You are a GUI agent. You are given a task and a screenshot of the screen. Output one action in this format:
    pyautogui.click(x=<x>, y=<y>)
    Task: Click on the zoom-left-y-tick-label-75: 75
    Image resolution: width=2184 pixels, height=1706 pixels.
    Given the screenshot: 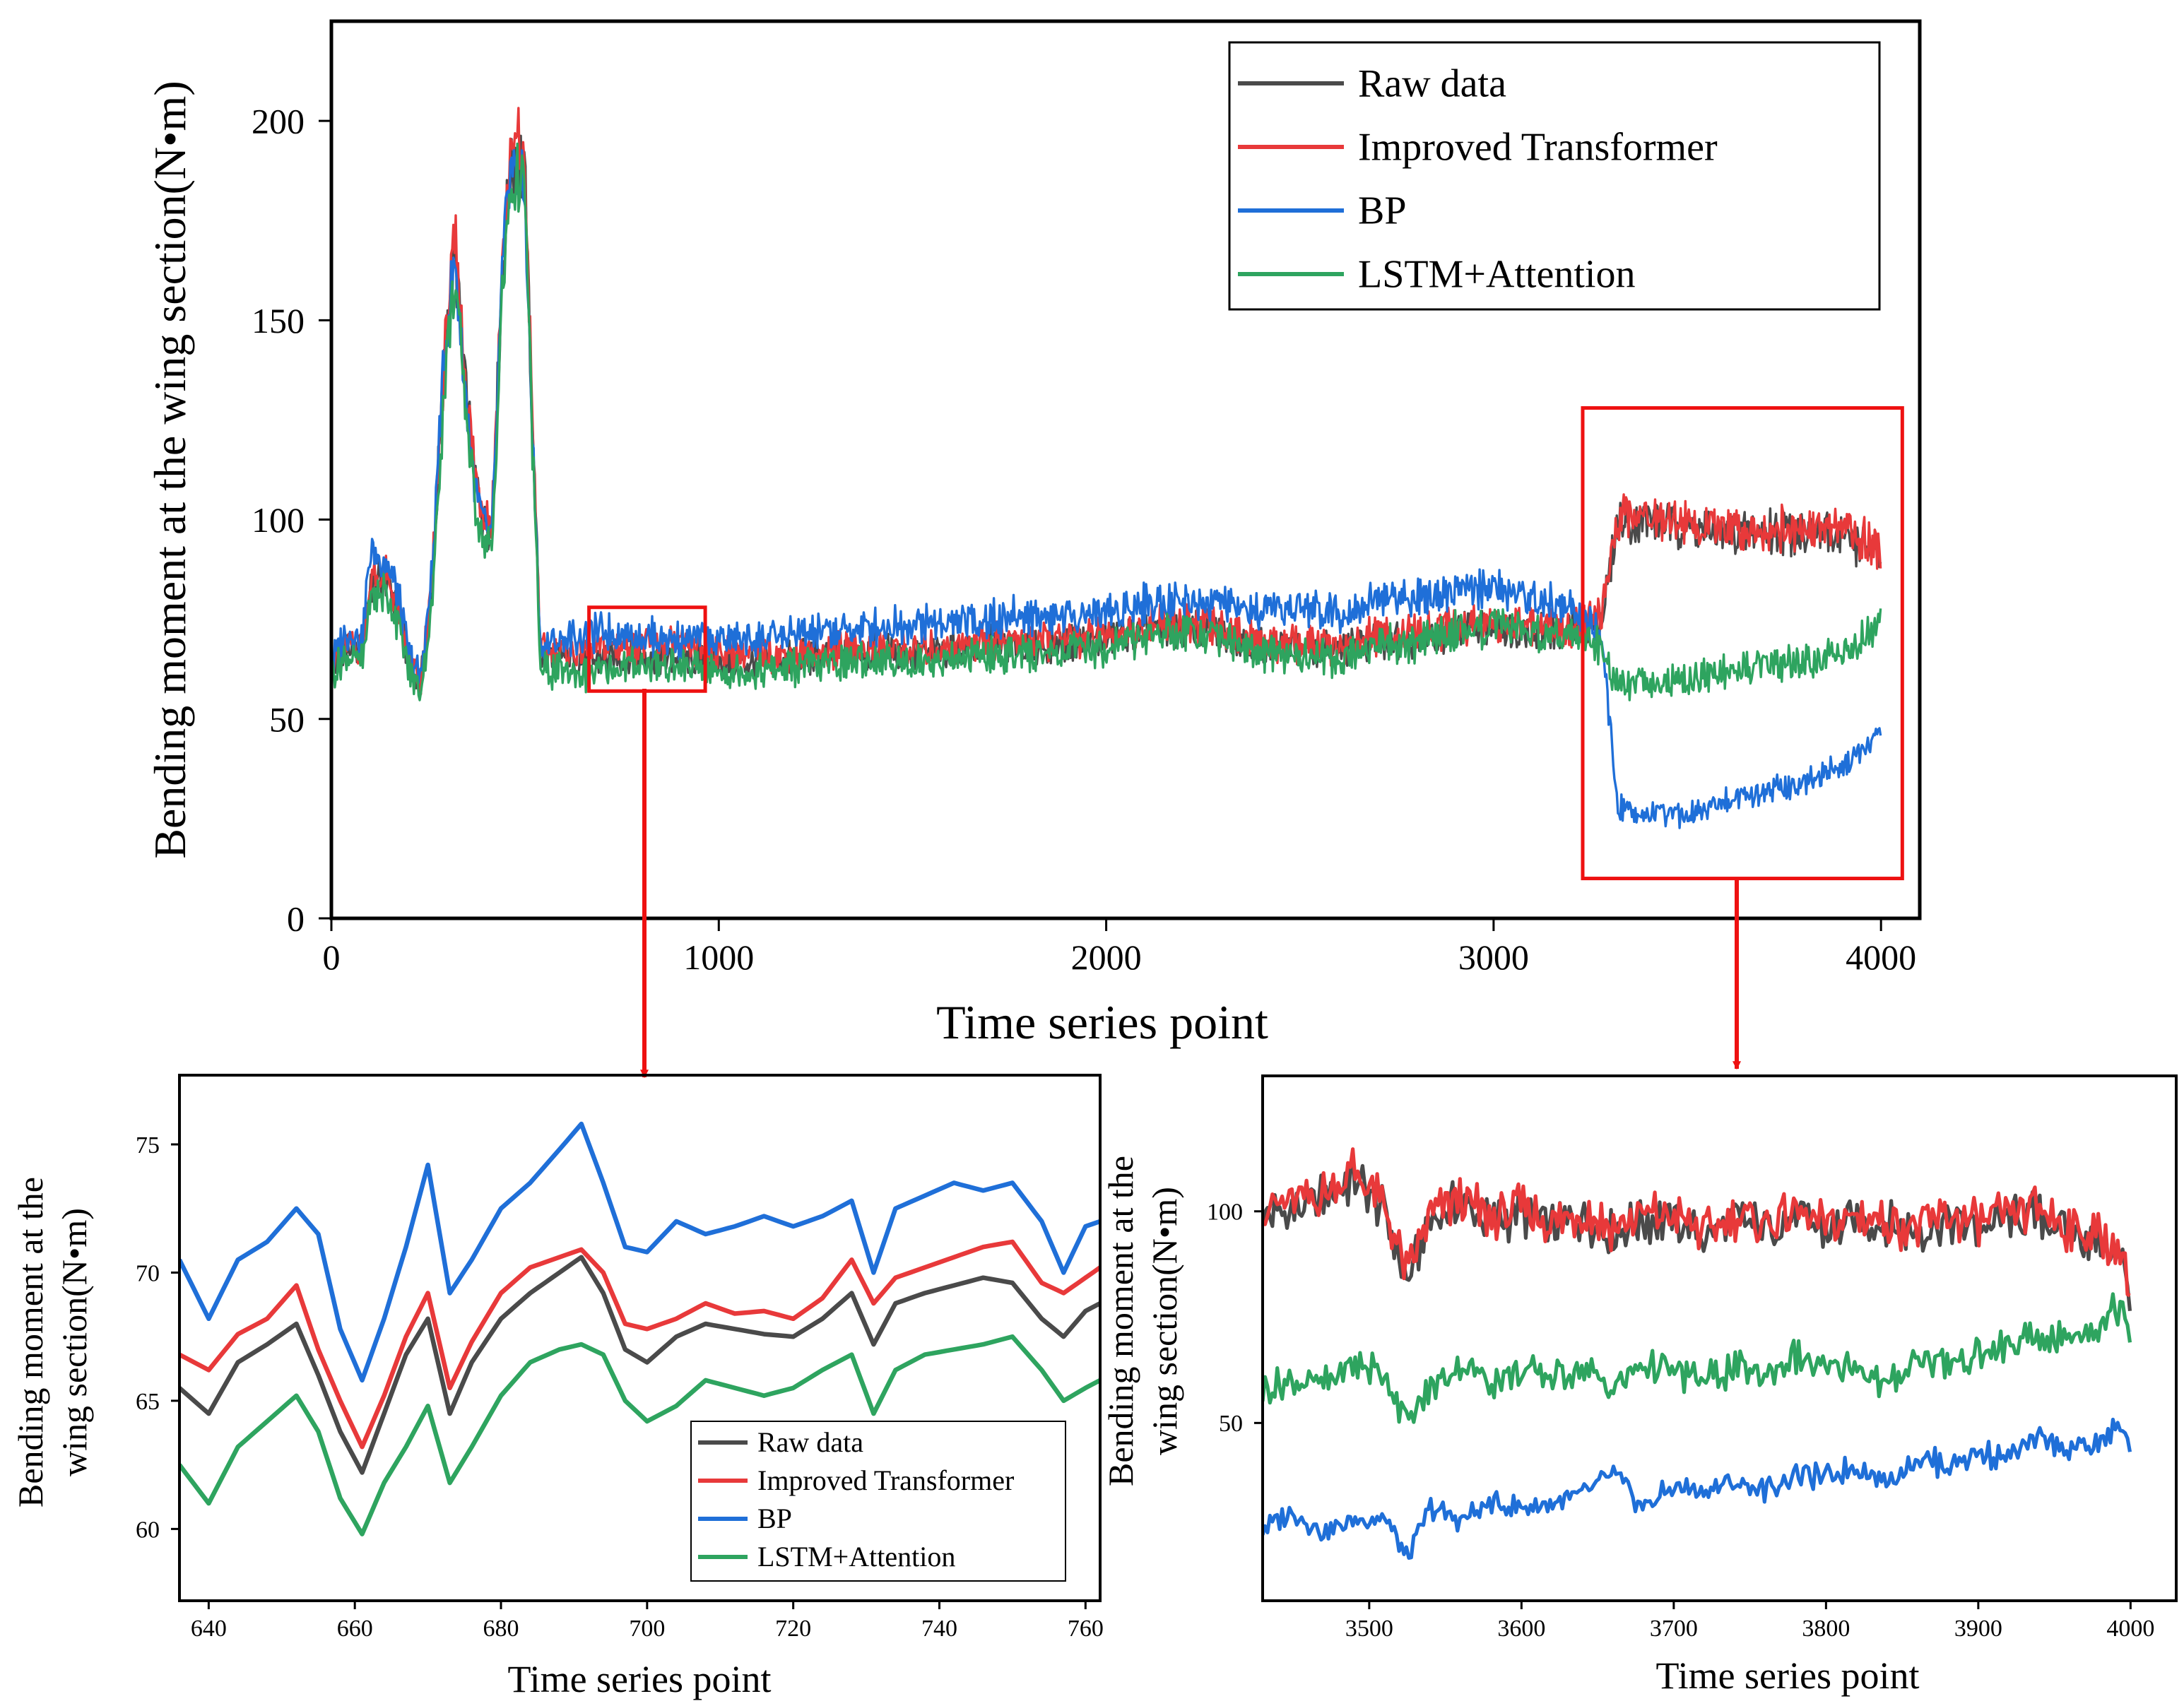 What is the action you would take?
    pyautogui.click(x=148, y=1145)
    